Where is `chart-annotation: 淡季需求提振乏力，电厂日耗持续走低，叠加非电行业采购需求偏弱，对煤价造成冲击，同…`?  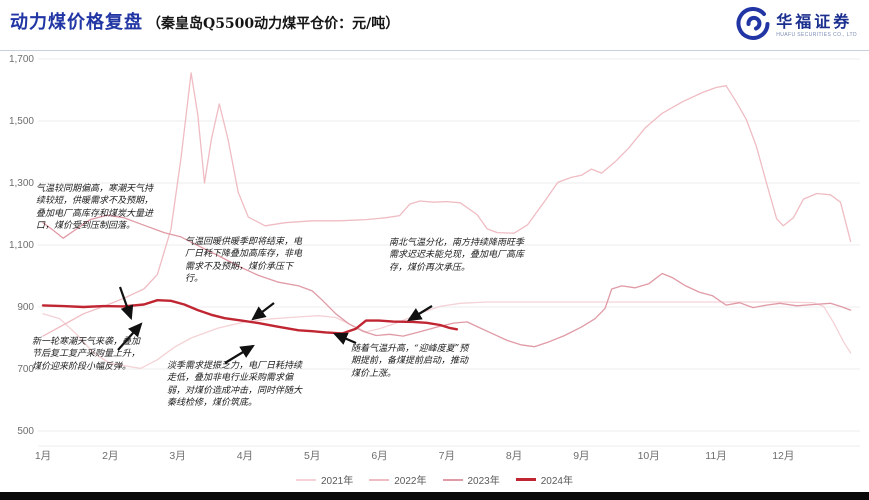
chart-annotation: 淡季需求提振乏力，电厂日耗持续走低，叠加非电行业采购需求偏弱，对煤价造成冲击，同… is located at coordinates (235, 385).